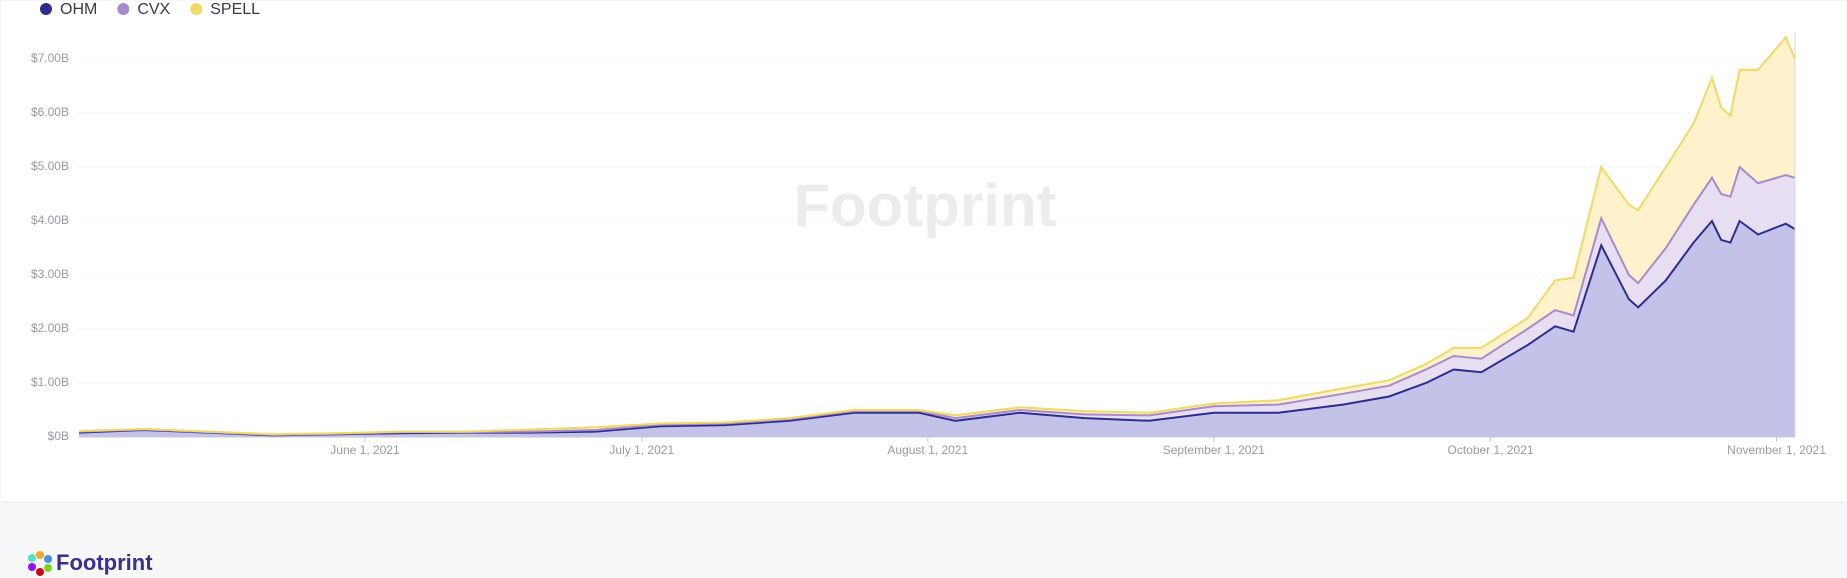 The height and width of the screenshot is (578, 1847). I want to click on y-tick-label: $2.00B, so click(50, 328).